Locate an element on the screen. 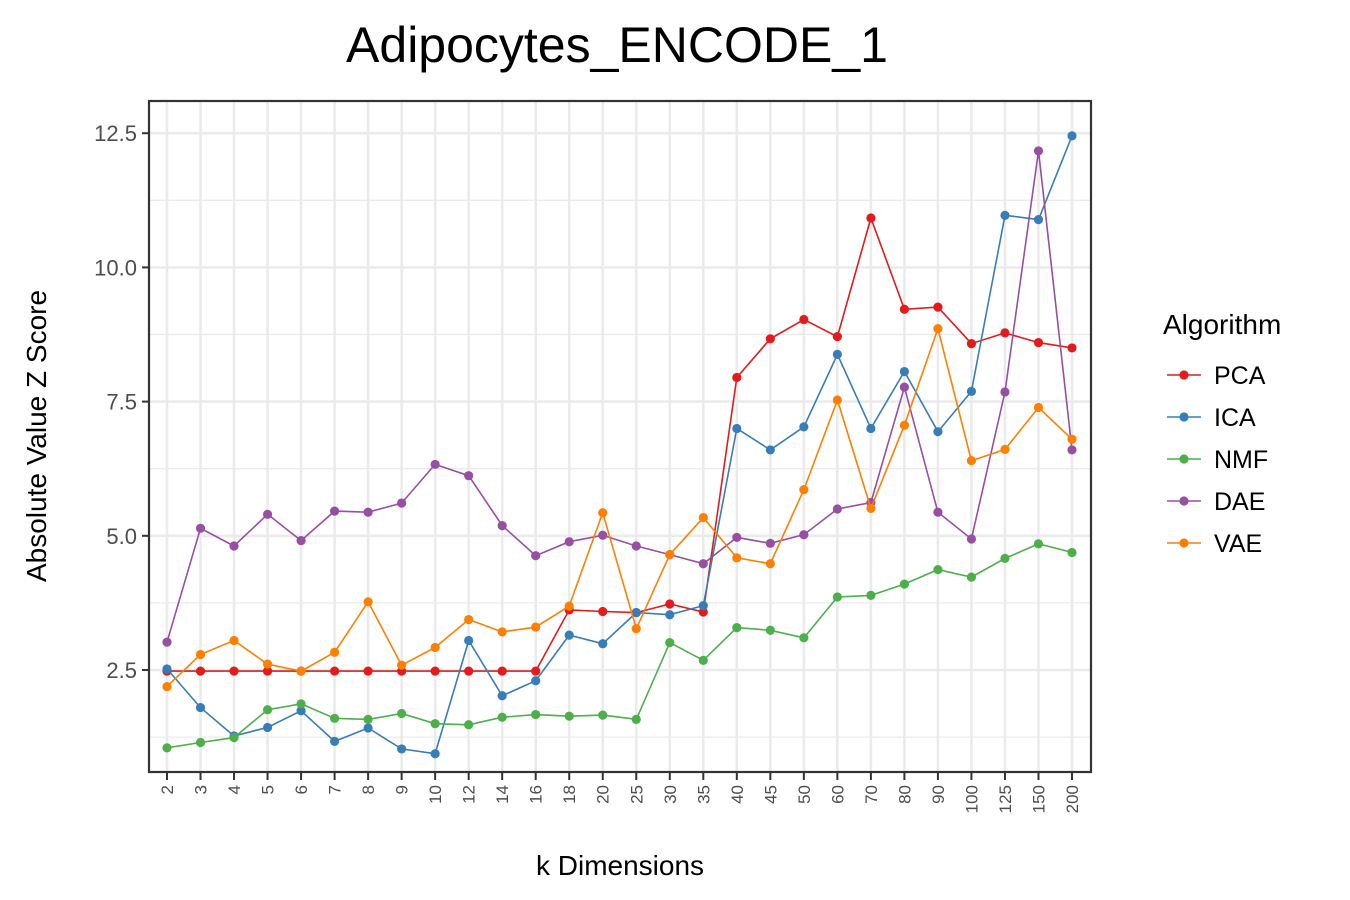 The height and width of the screenshot is (900, 1350). x-tick-label: 14 is located at coordinates (502, 794).